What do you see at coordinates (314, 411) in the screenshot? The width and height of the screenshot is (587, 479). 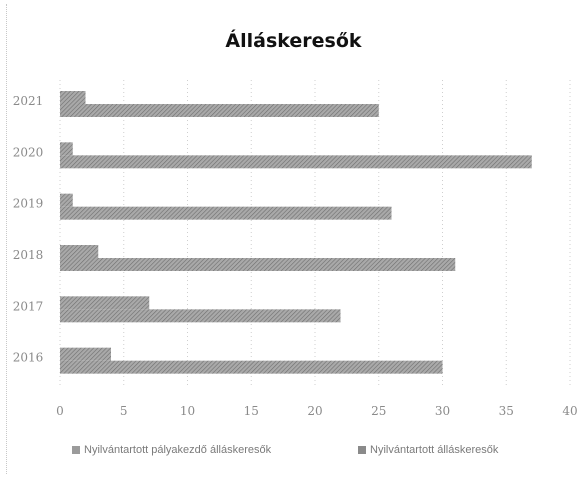 I see `x-tick-label-4: 20` at bounding box center [314, 411].